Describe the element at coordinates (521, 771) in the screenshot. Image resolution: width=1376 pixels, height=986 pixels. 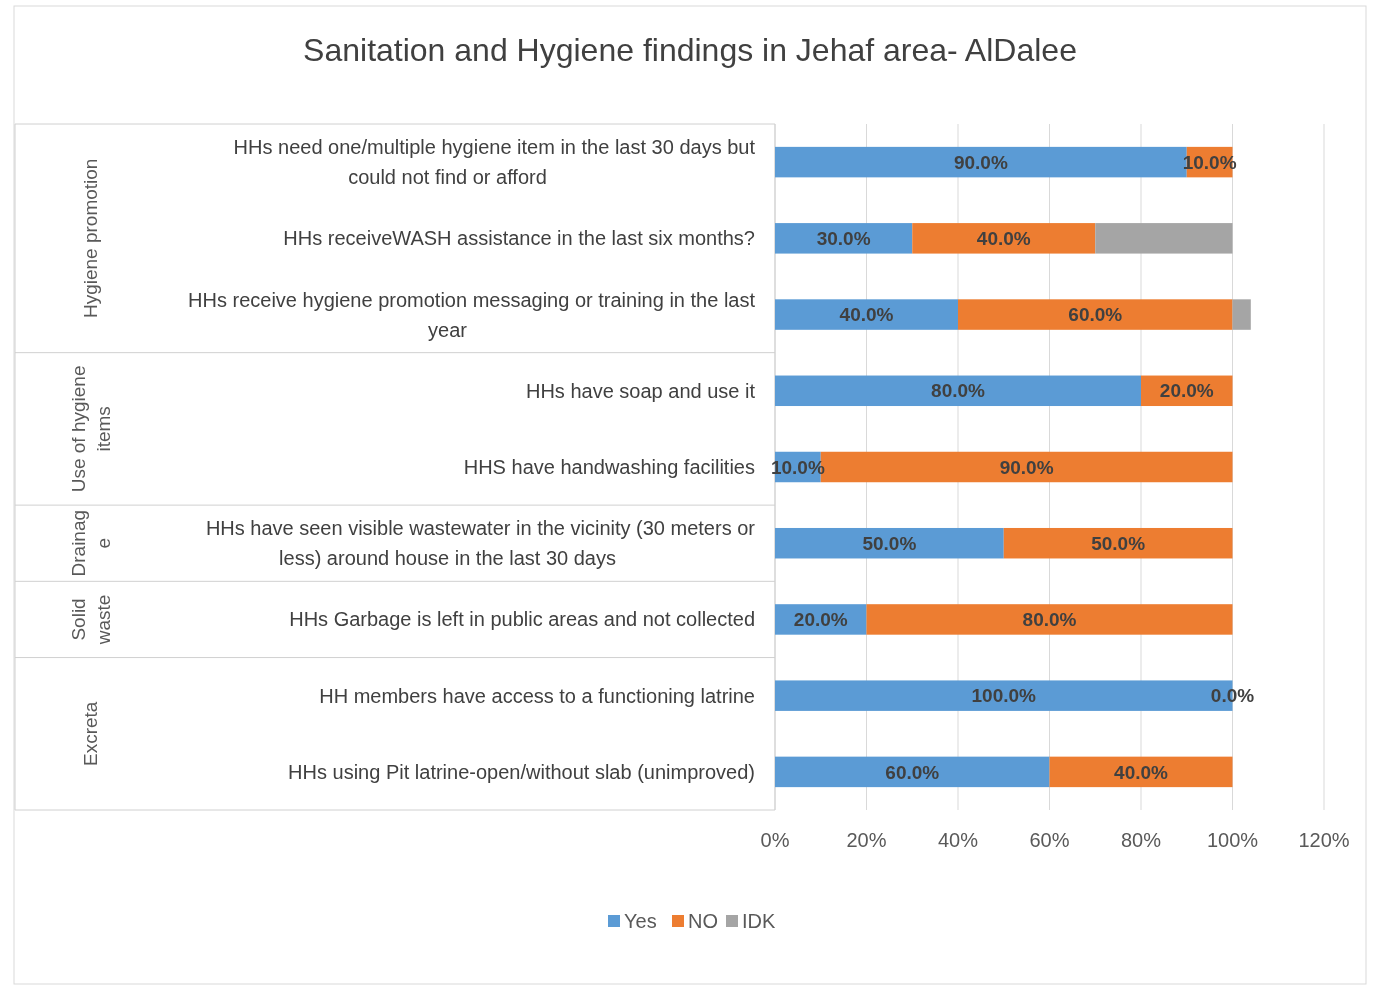
I see `y-tick-label: HHs using Pit latrine-open/without slab (unimproved)` at that location.